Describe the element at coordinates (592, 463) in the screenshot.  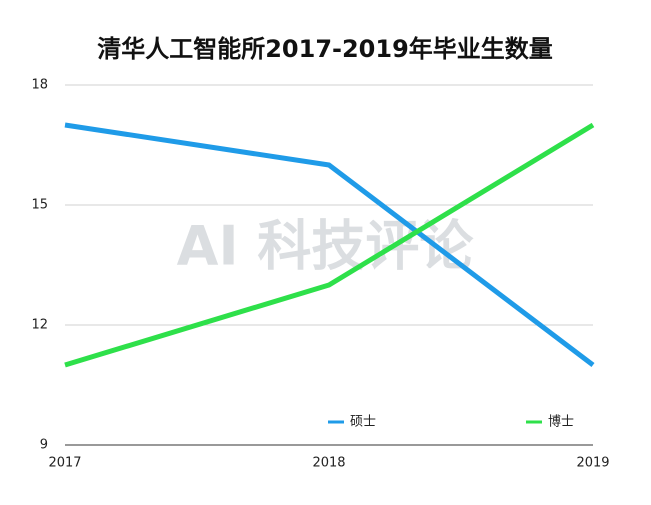
I see `x-tick-label: 2019` at that location.